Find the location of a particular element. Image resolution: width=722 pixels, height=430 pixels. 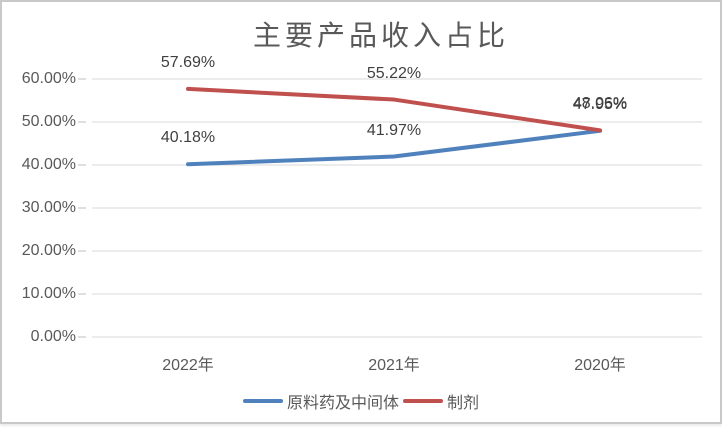

legend: 原料药及中间体 制剂 is located at coordinates (361, 401).